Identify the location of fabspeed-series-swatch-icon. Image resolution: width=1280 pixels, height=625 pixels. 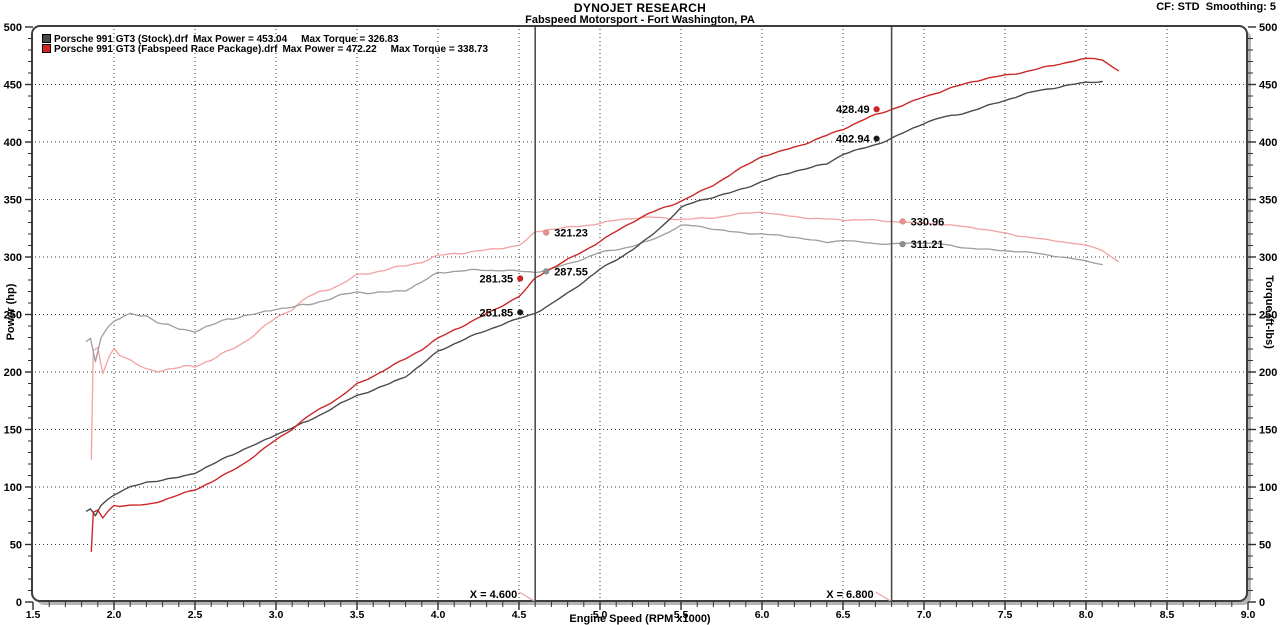
(46, 48).